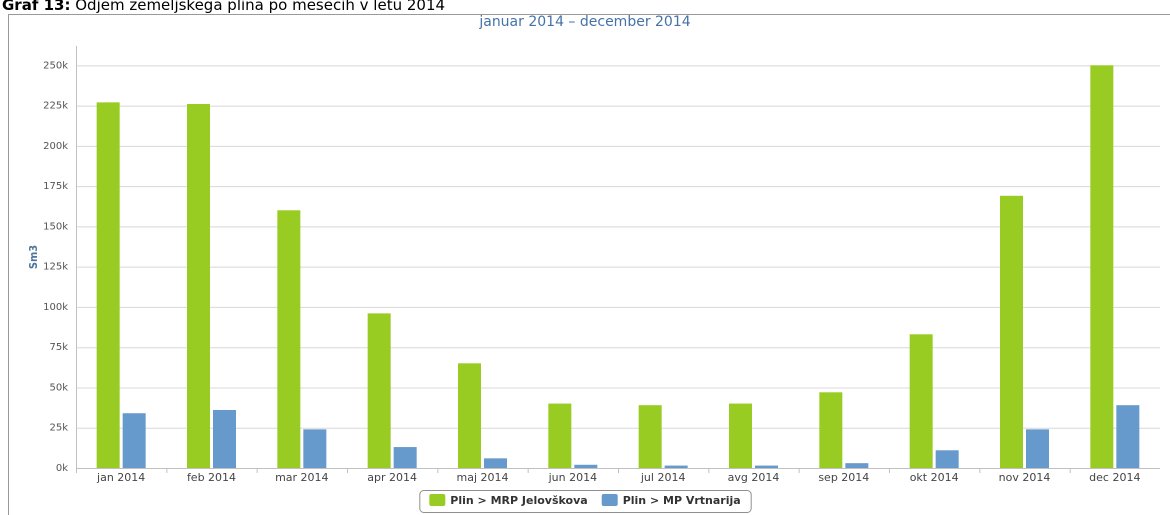 The width and height of the screenshot is (1170, 515). I want to click on y-axis-label: Sm3, so click(33, 257).